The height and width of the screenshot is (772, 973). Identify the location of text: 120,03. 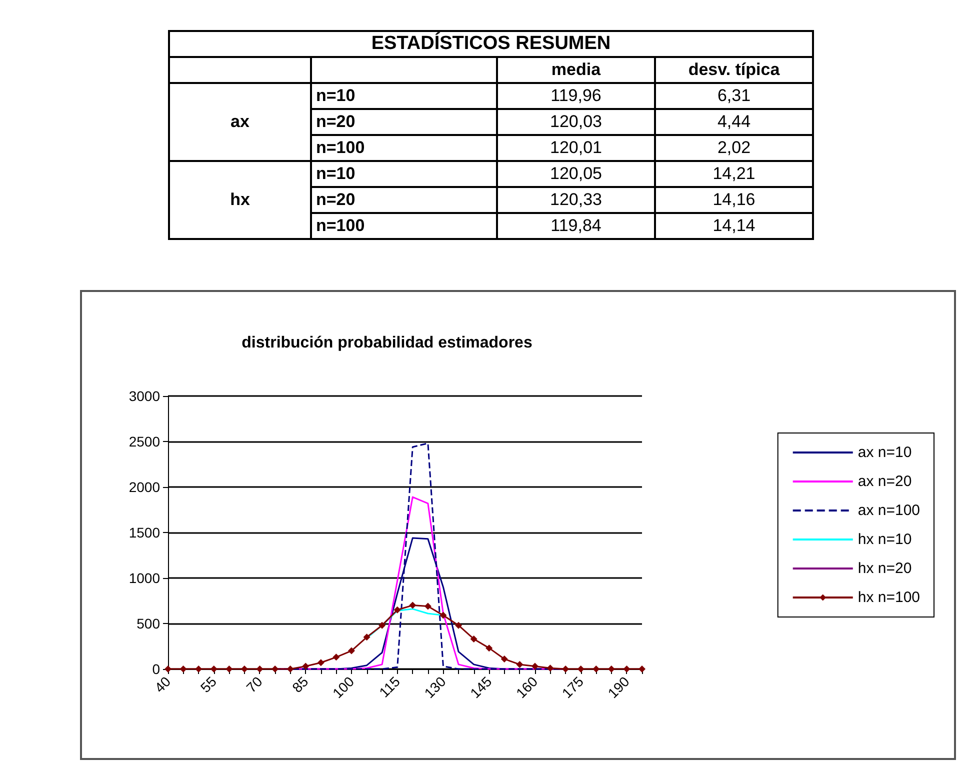
(576, 121).